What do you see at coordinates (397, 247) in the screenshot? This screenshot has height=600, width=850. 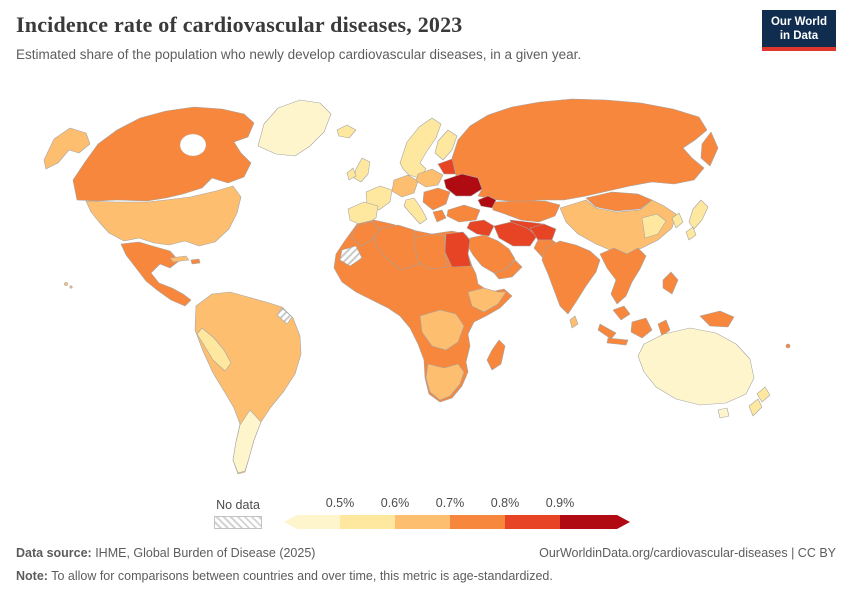 I see `country-algeria` at bounding box center [397, 247].